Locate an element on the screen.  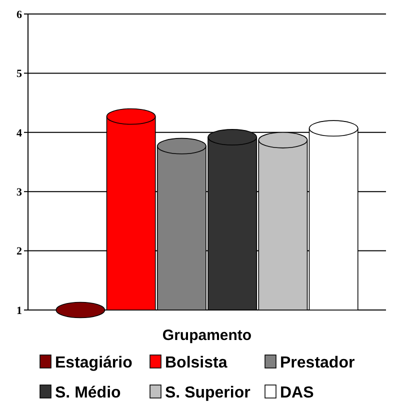
legend-label: Estagiário is located at coordinates (94, 363).